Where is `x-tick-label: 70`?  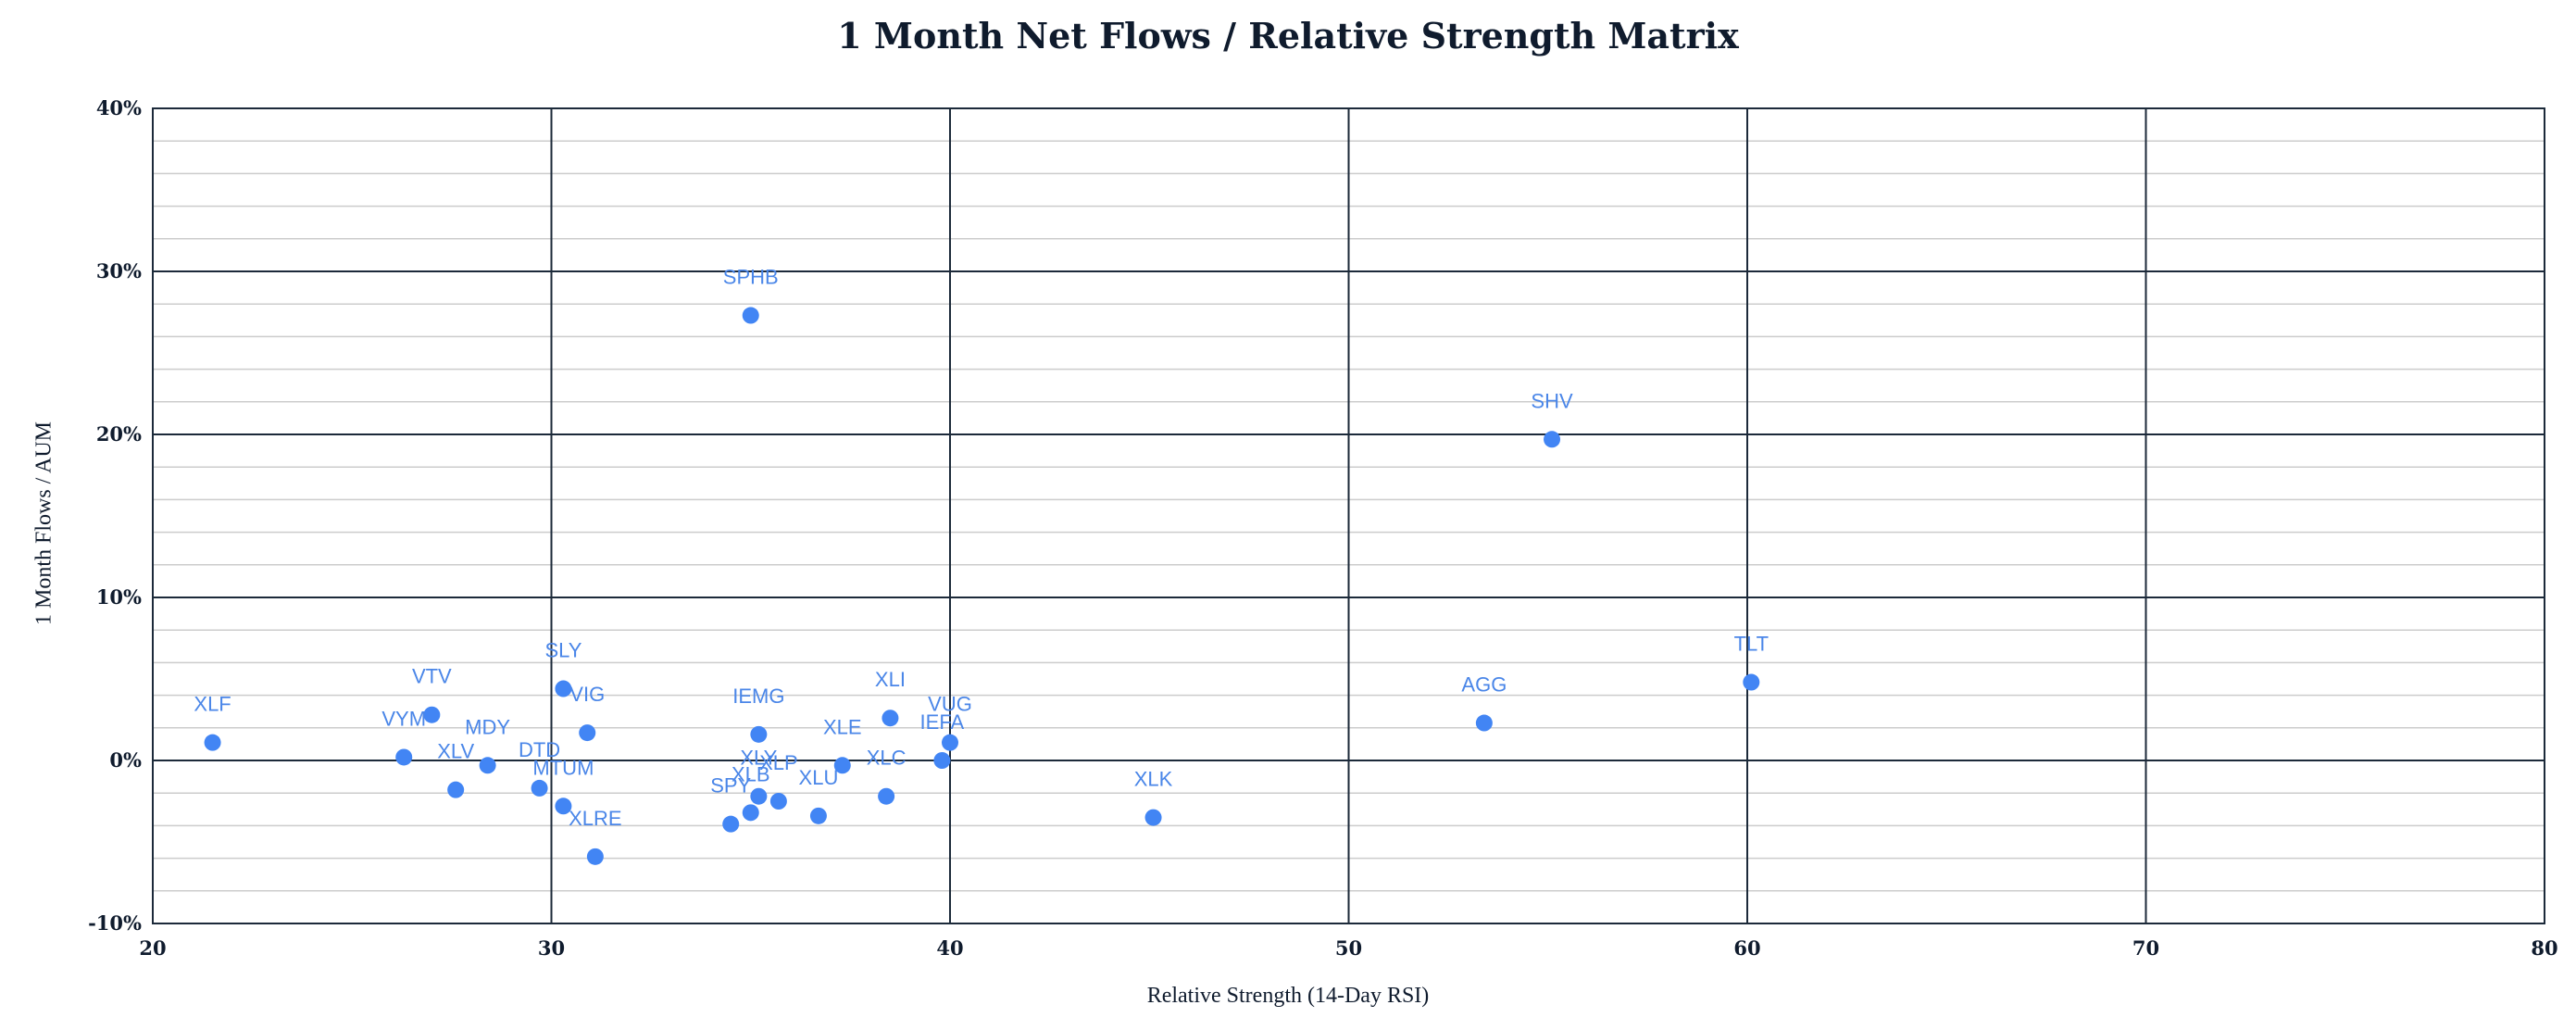 x-tick-label: 70 is located at coordinates (2145, 948).